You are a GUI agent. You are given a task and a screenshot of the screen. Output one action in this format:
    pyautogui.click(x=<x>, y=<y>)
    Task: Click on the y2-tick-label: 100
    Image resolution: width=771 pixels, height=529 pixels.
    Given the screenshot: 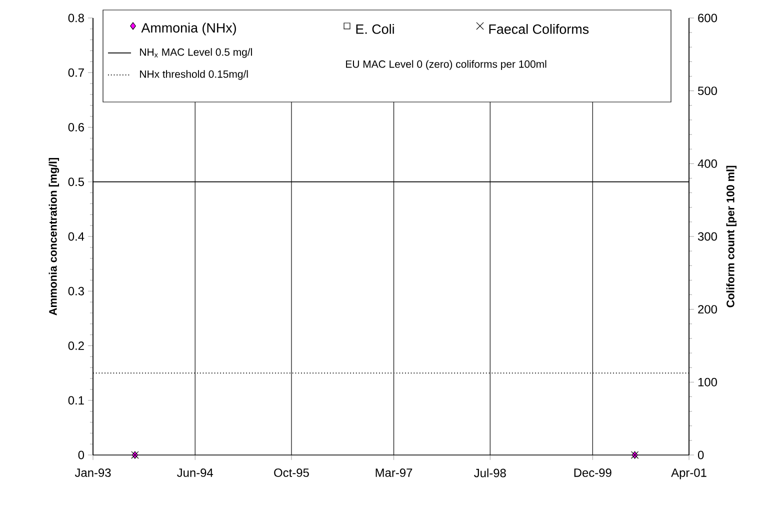 What is the action you would take?
    pyautogui.click(x=707, y=382)
    